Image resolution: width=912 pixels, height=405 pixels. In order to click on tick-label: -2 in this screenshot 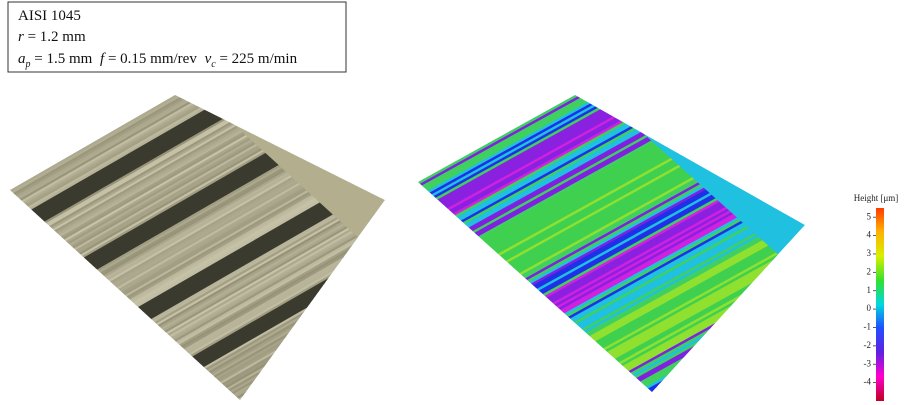, I will do `click(868, 345)`.